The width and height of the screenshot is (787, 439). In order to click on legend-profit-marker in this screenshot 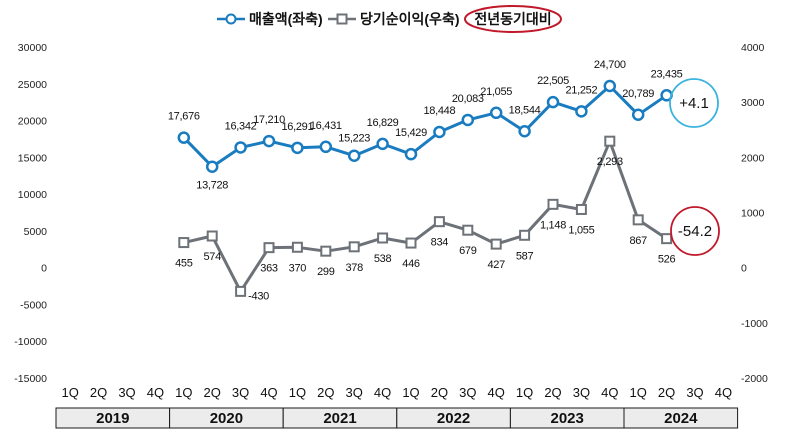, I will do `click(342, 19)`.